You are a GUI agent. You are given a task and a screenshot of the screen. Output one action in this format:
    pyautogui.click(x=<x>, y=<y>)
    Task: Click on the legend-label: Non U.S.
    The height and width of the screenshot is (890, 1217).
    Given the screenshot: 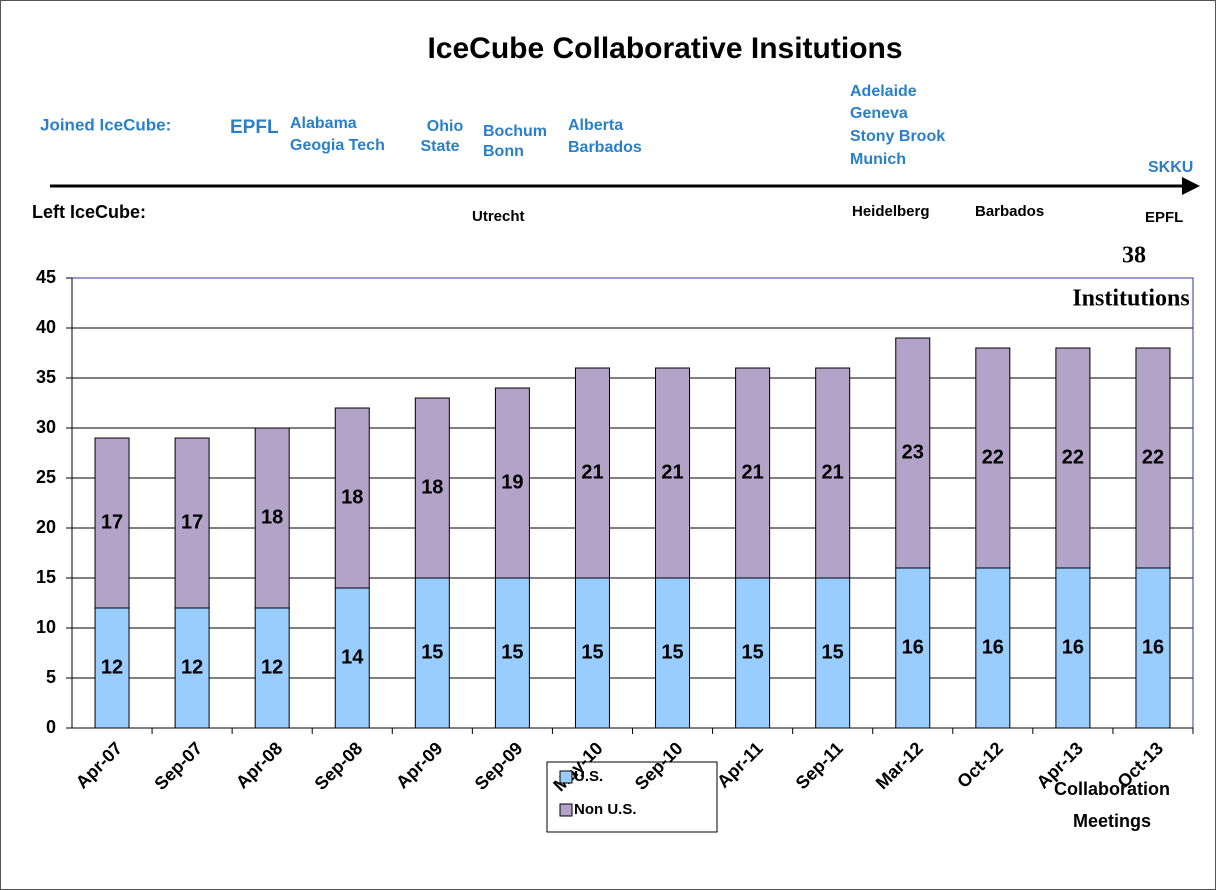 What is the action you would take?
    pyautogui.click(x=605, y=809)
    